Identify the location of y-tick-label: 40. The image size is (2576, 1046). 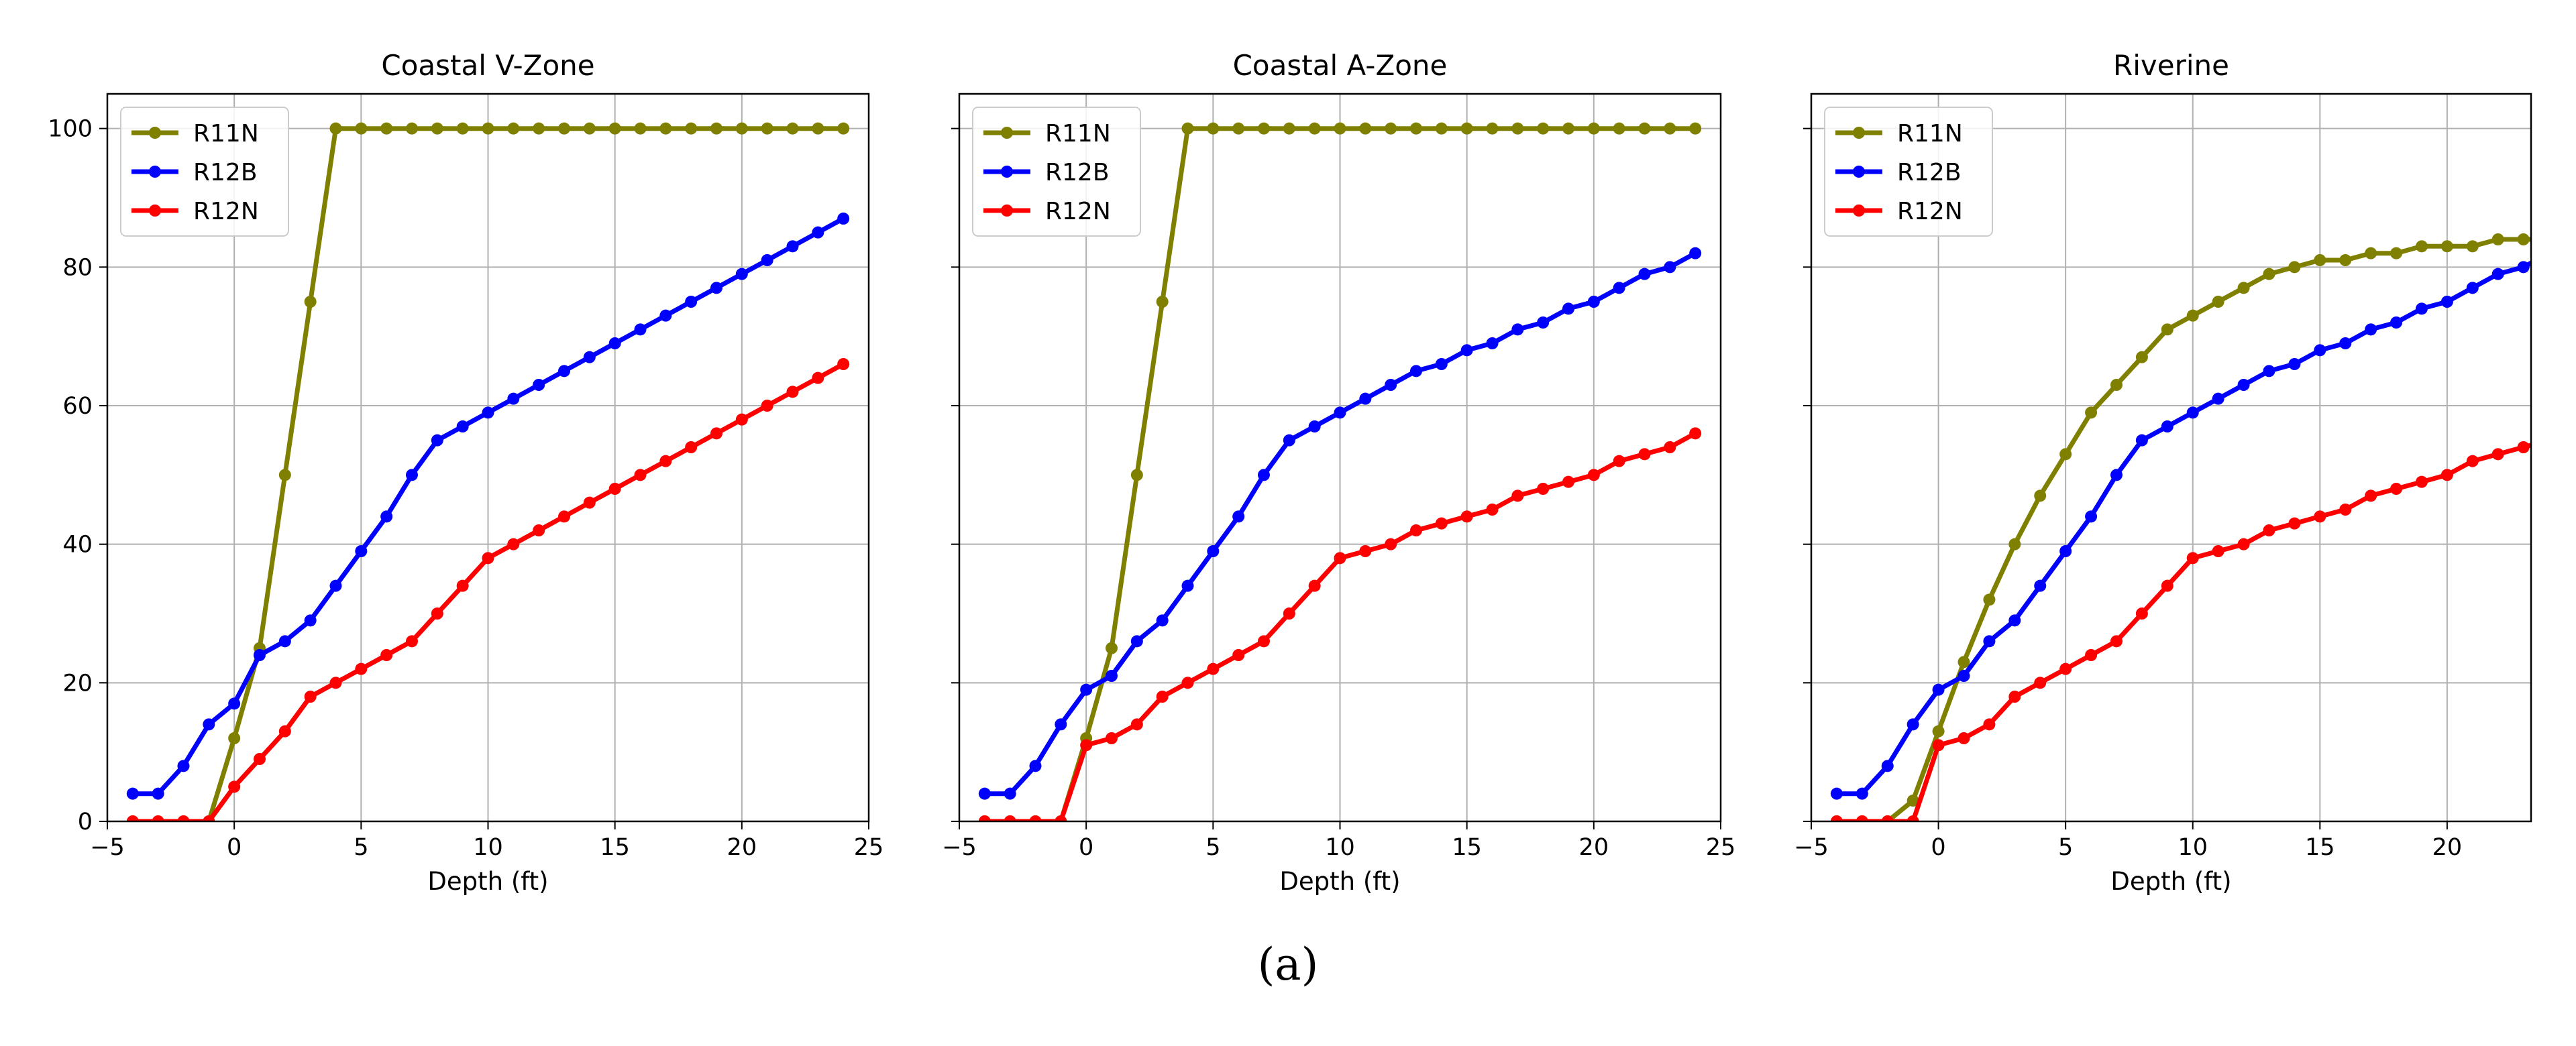
(77, 545).